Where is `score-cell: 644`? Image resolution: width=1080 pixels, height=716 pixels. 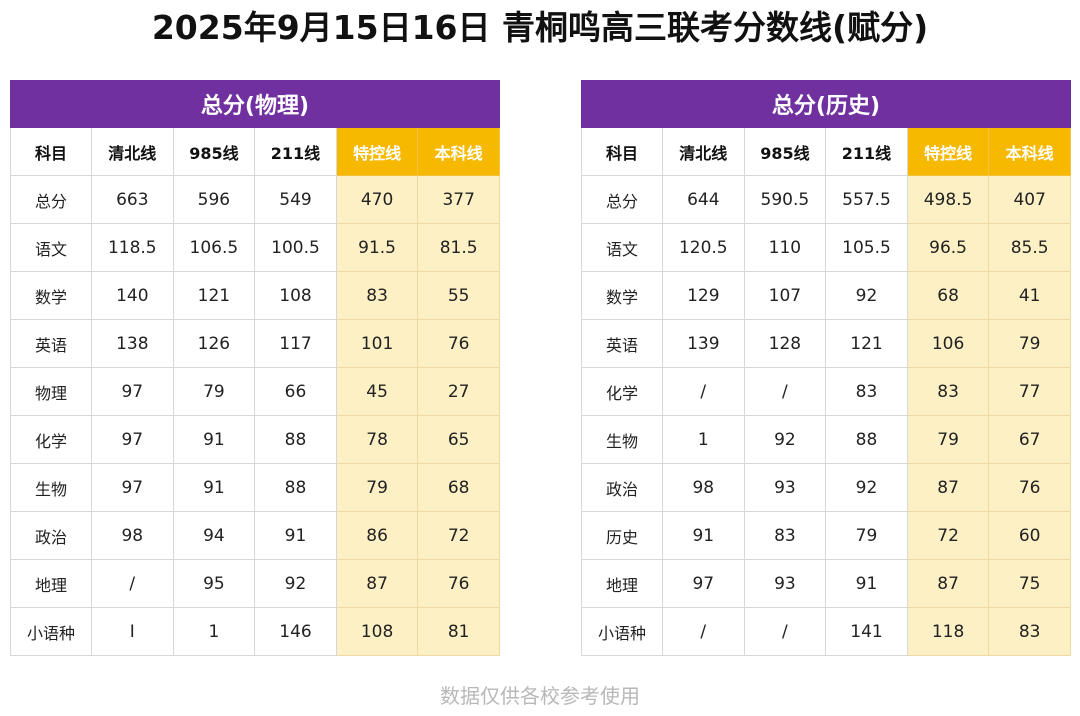 score-cell: 644 is located at coordinates (703, 199).